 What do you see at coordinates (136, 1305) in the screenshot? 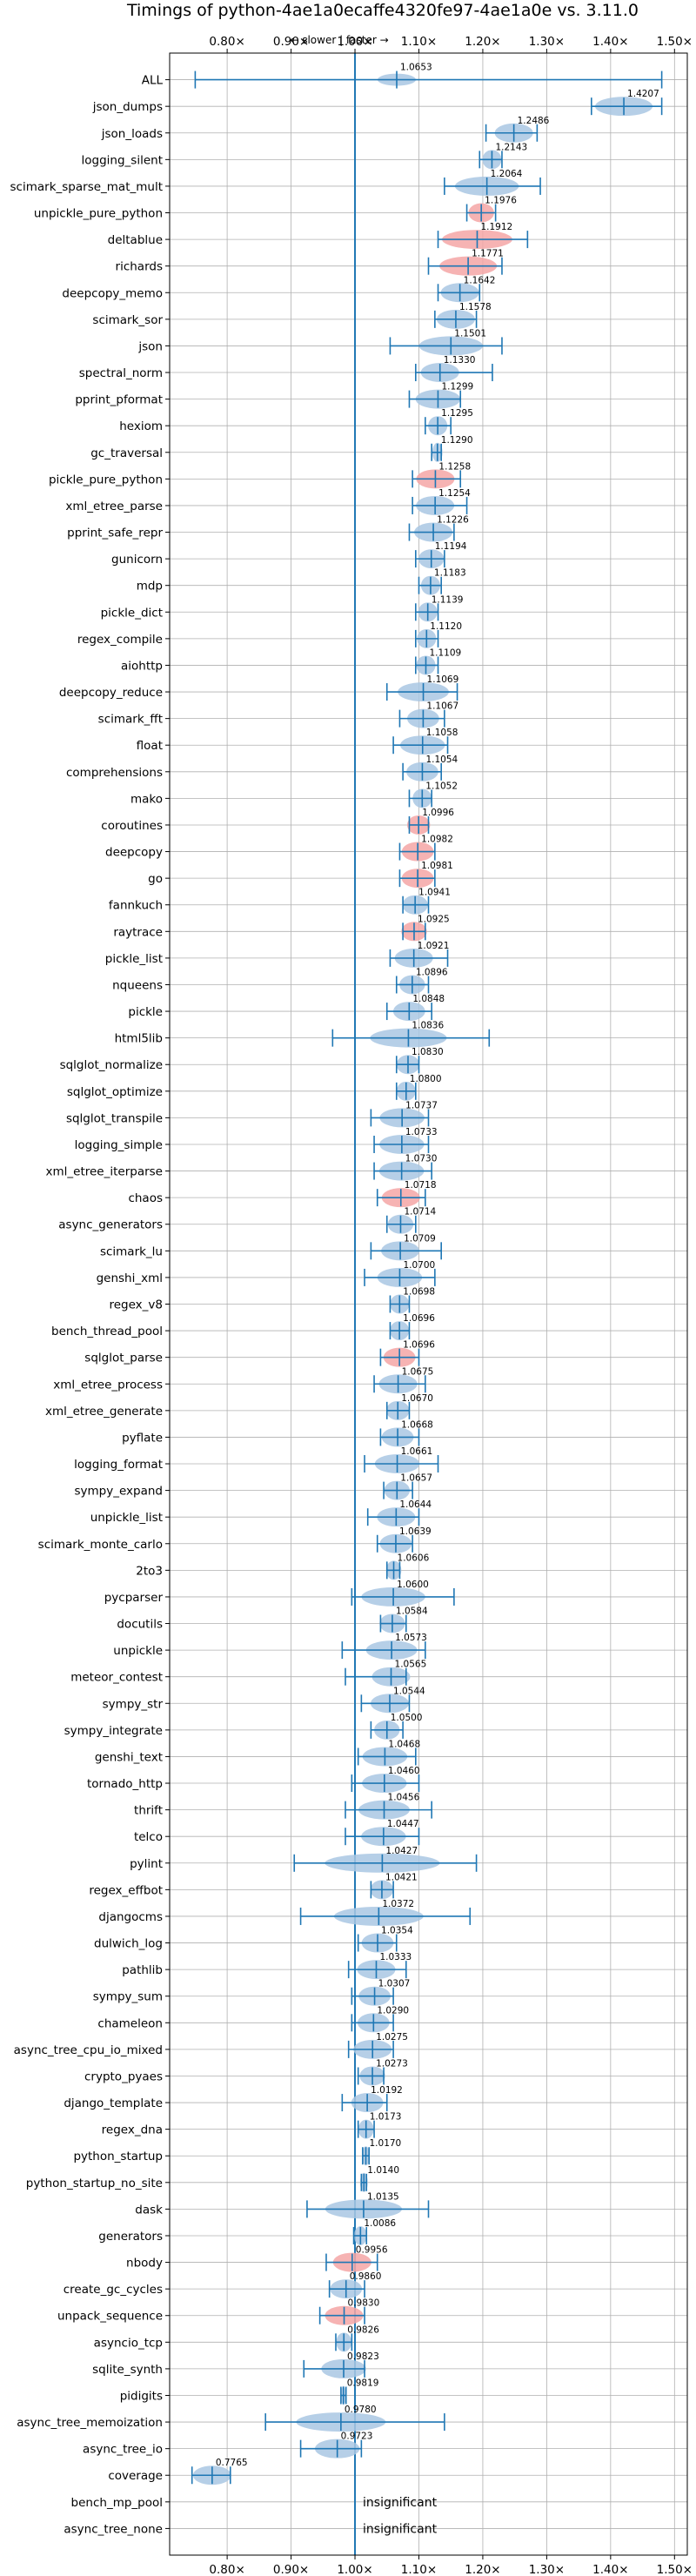
I see `y-tick-label: regex_v8` at bounding box center [136, 1305].